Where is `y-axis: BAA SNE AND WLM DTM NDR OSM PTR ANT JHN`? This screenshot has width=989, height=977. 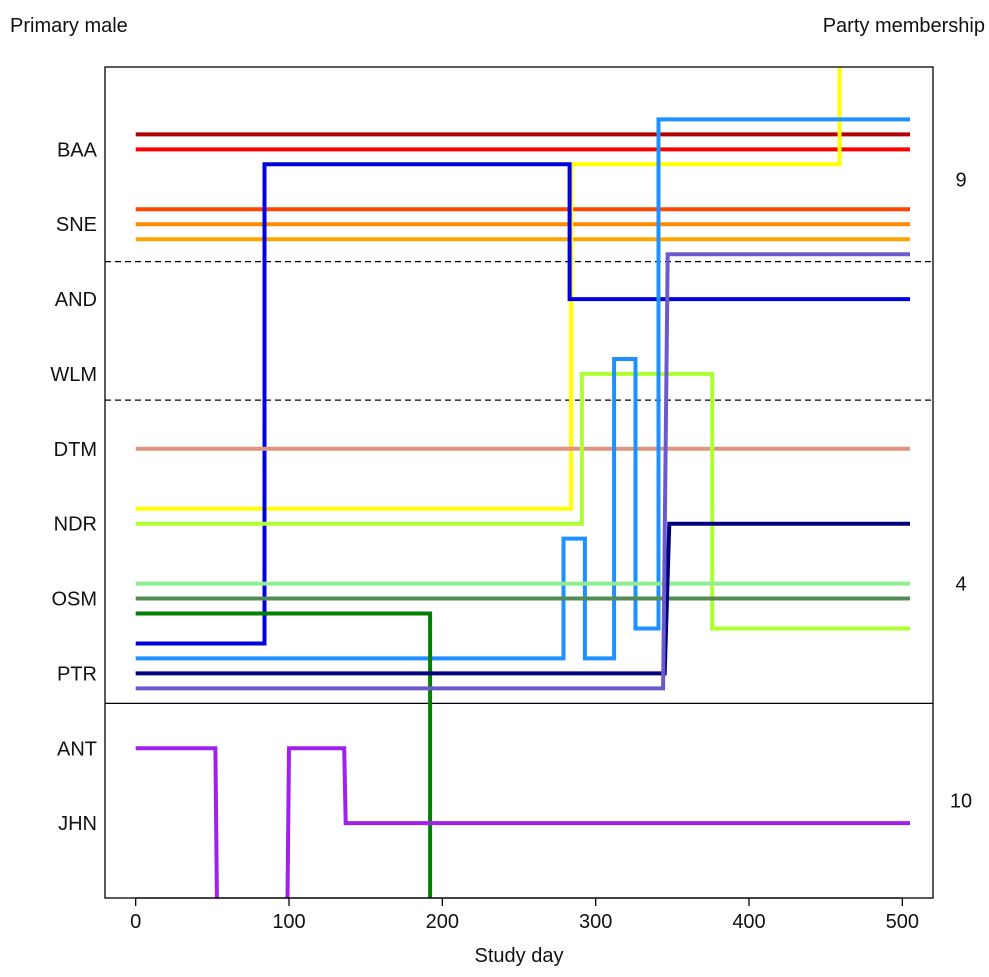 y-axis: BAA SNE AND WLM DTM NDR OSM PTR ANT JHN is located at coordinates (73, 487).